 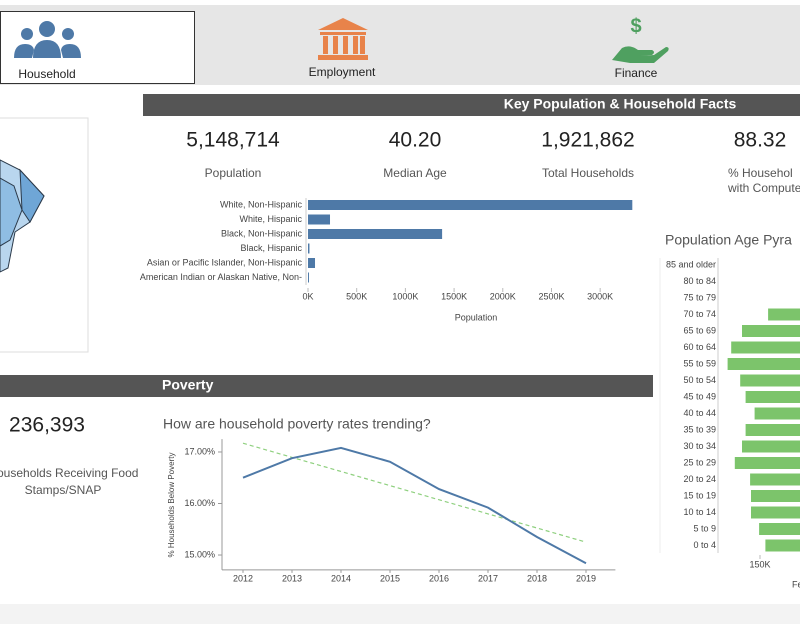 I want to click on stat-label: ouseholds Receiving Food, so click(x=69, y=473).